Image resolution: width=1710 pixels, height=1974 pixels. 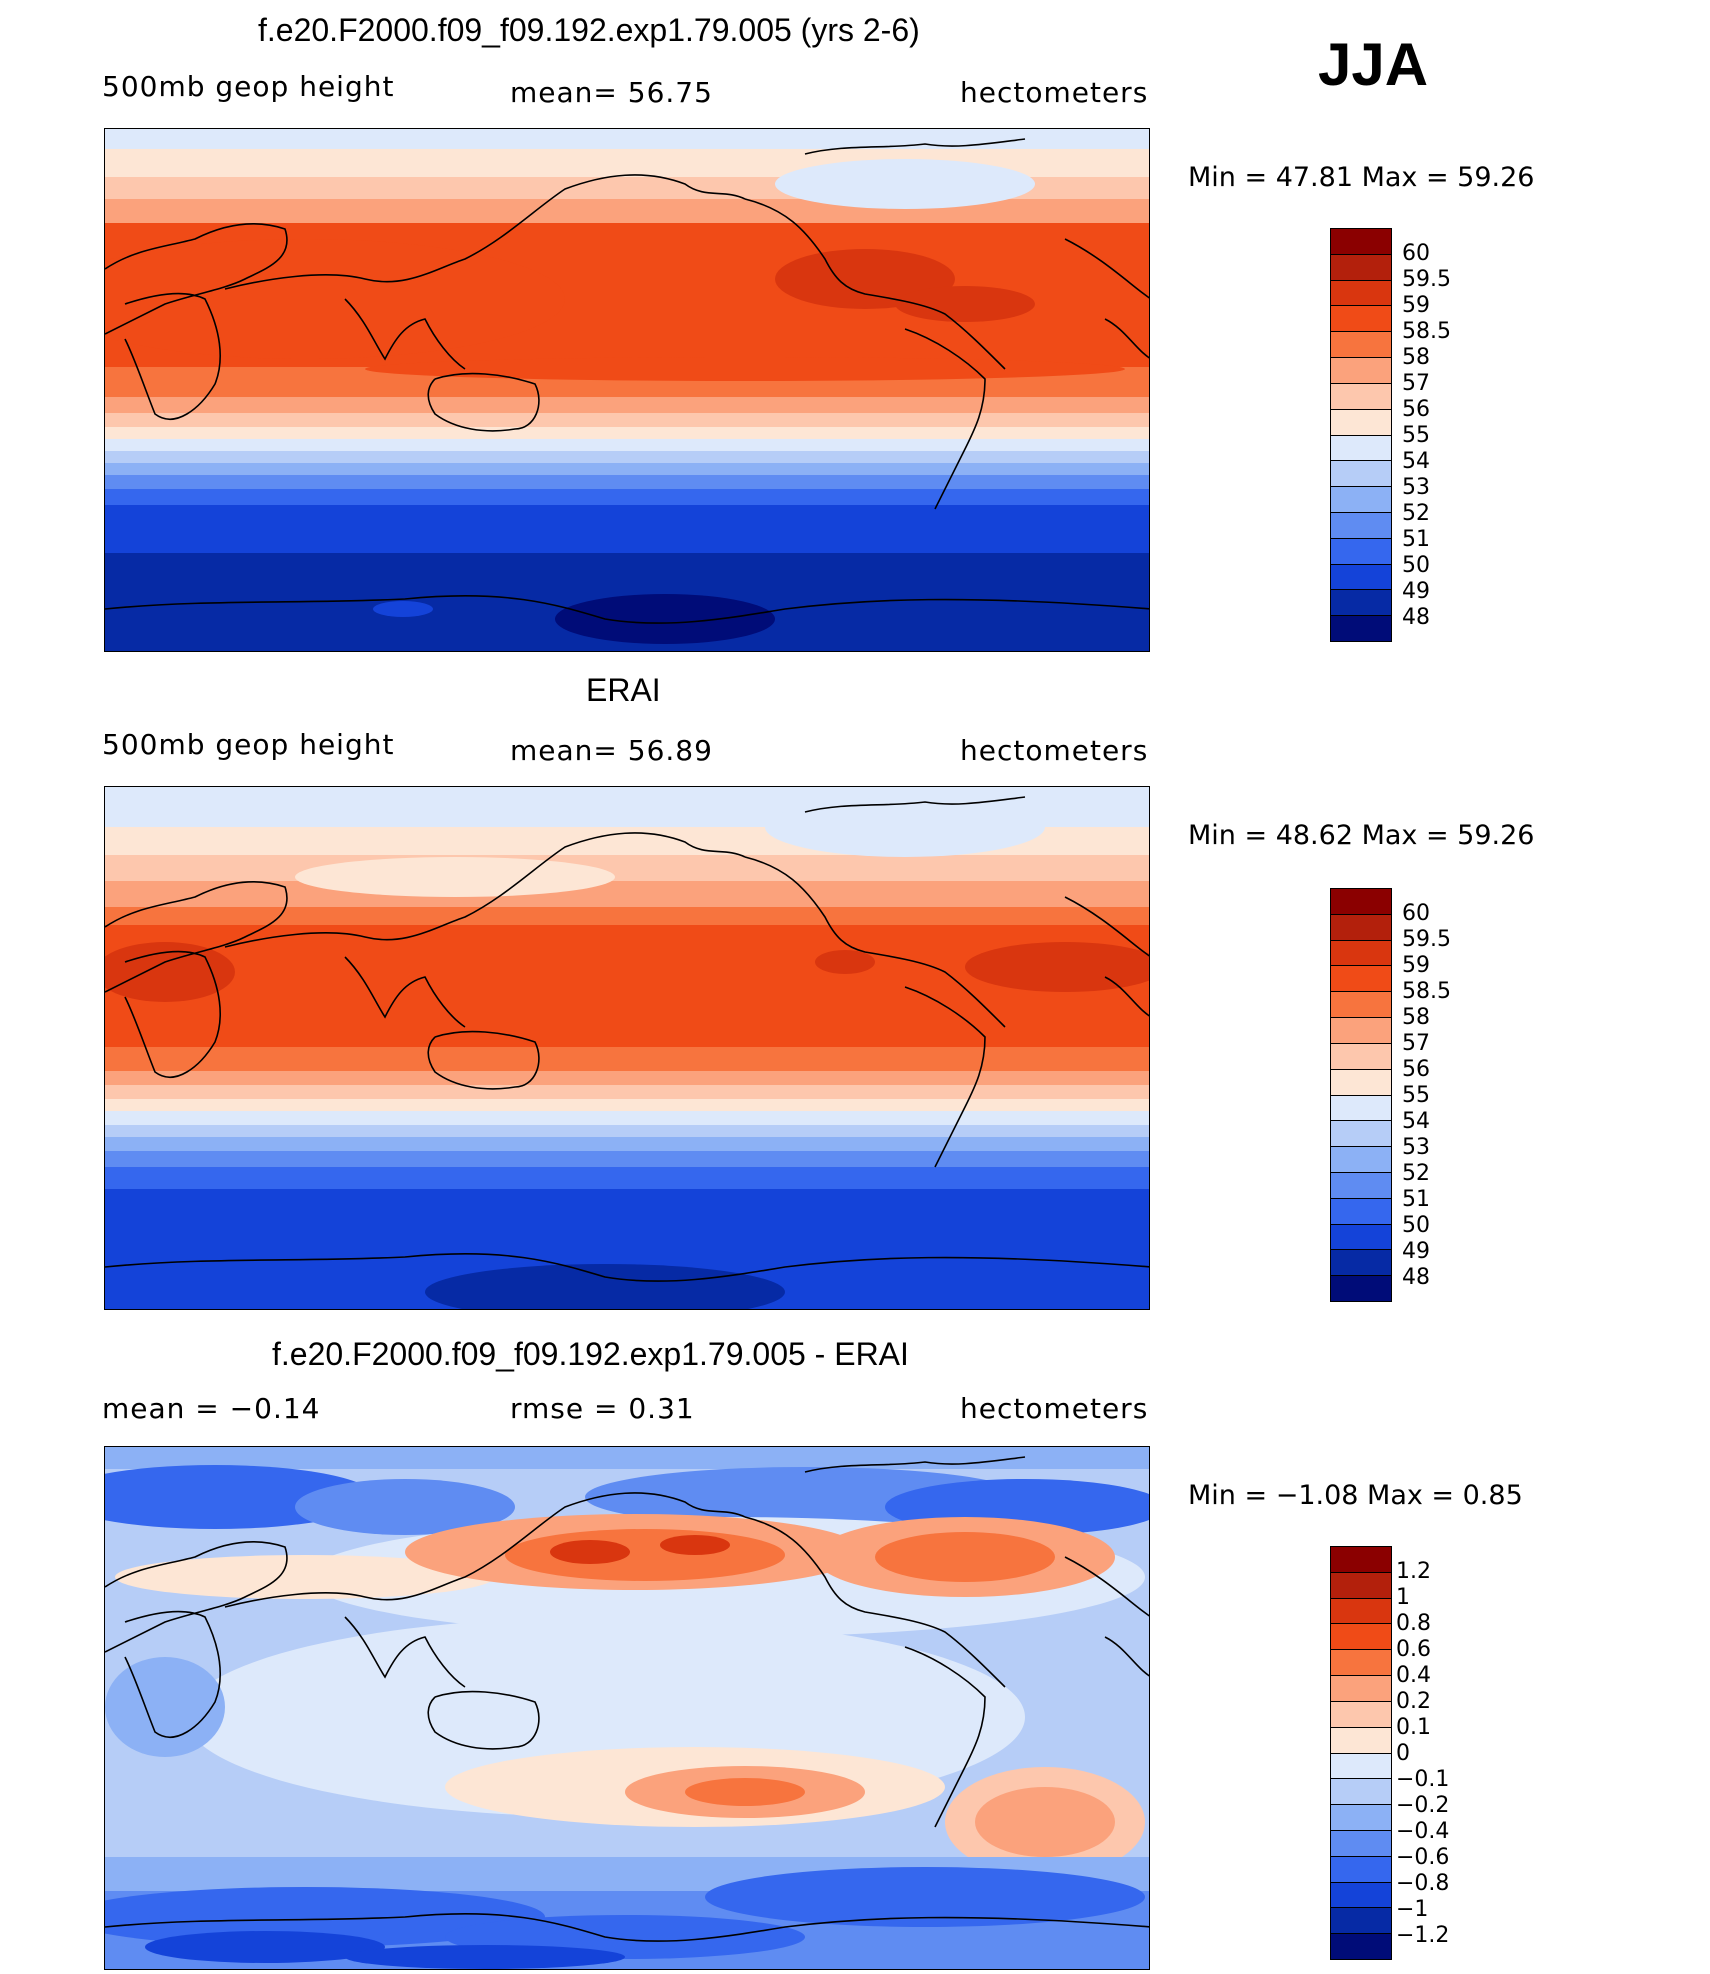 I want to click on panel-3-colorbar, so click(x=1361, y=1753).